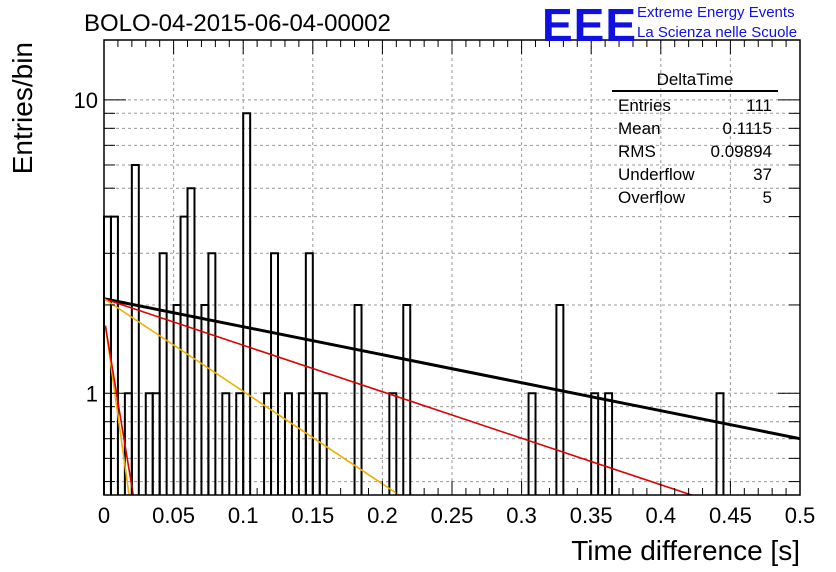 The width and height of the screenshot is (836, 572). I want to click on x-tick-label: 0.35, so click(591, 515).